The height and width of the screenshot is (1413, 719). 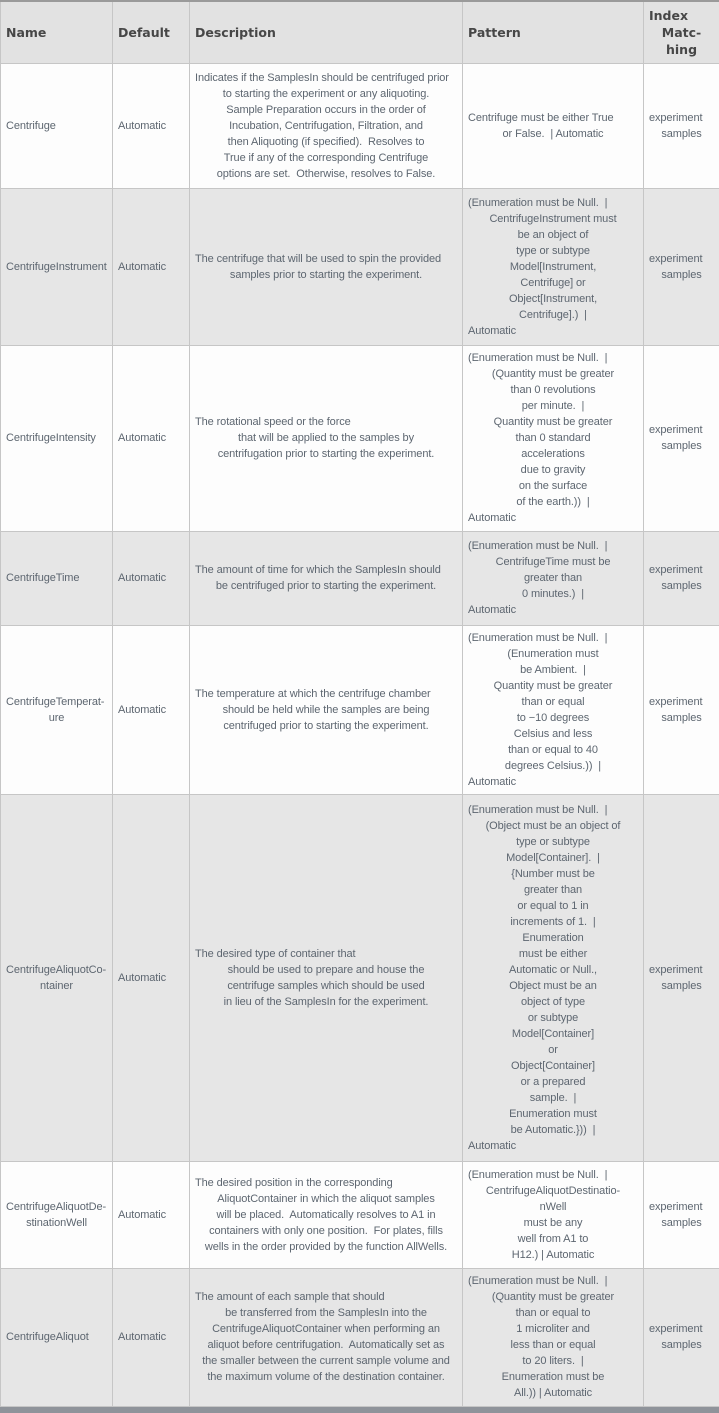 What do you see at coordinates (326, 32) in the screenshot?
I see `cell-text-line: Description` at bounding box center [326, 32].